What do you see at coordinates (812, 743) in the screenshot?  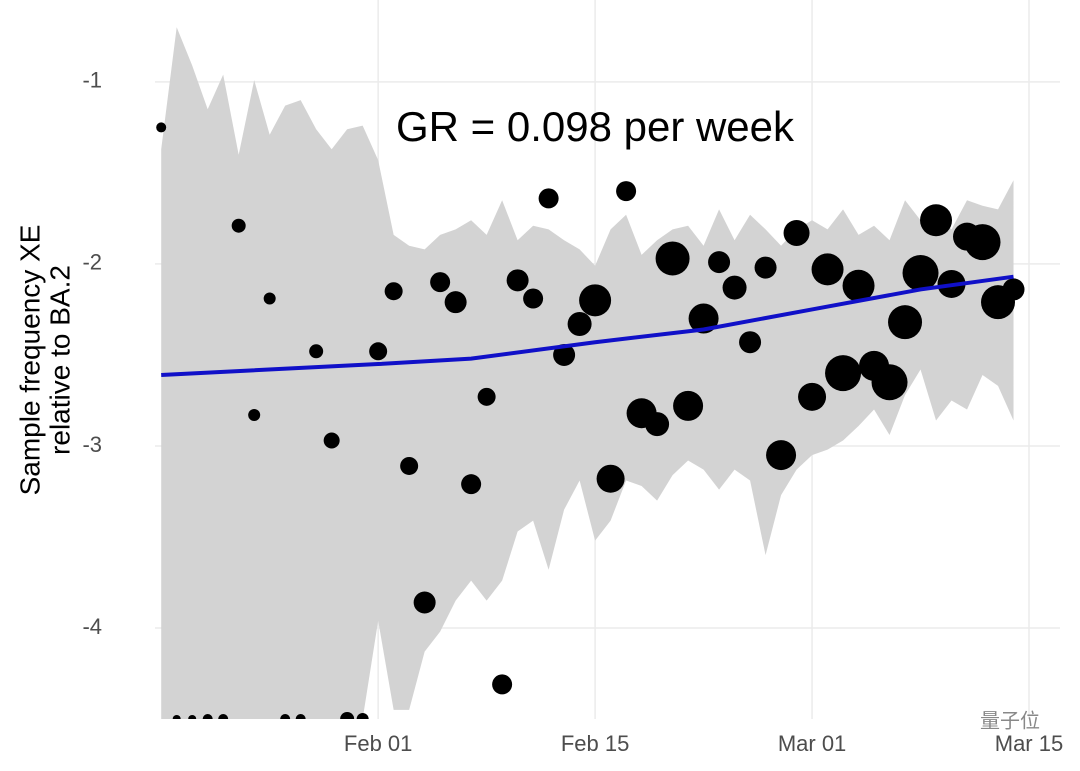 I see `x-tick-label: Mar 01` at bounding box center [812, 743].